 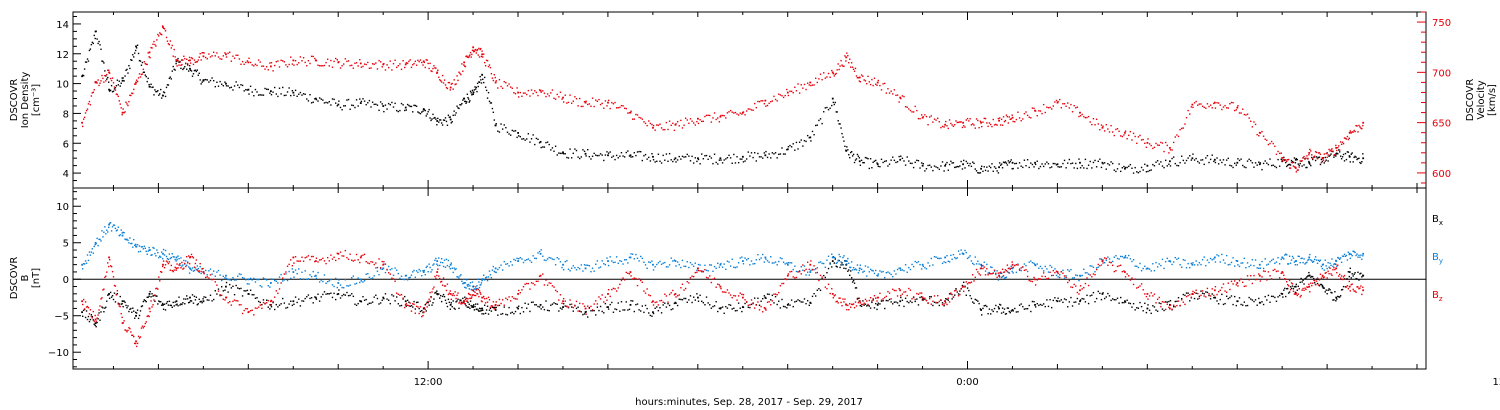 What do you see at coordinates (1441, 174) in the screenshot?
I see `velocity-tick-label: 600` at bounding box center [1441, 174].